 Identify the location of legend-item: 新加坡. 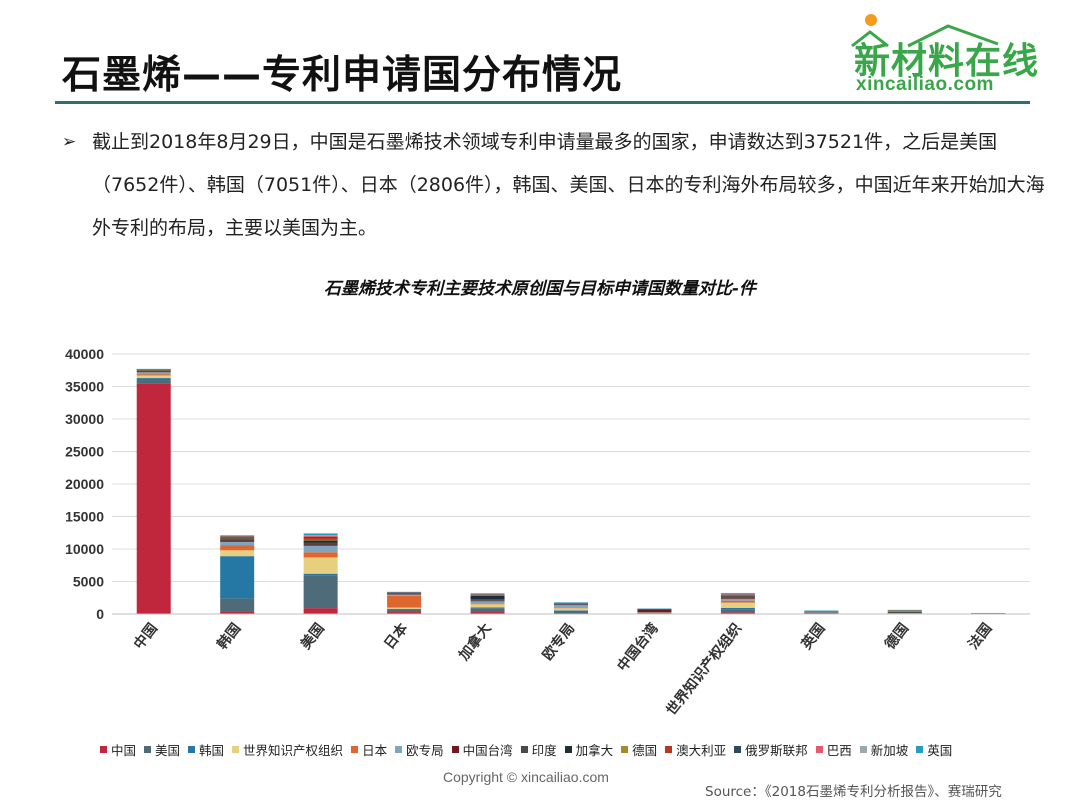
(884, 749).